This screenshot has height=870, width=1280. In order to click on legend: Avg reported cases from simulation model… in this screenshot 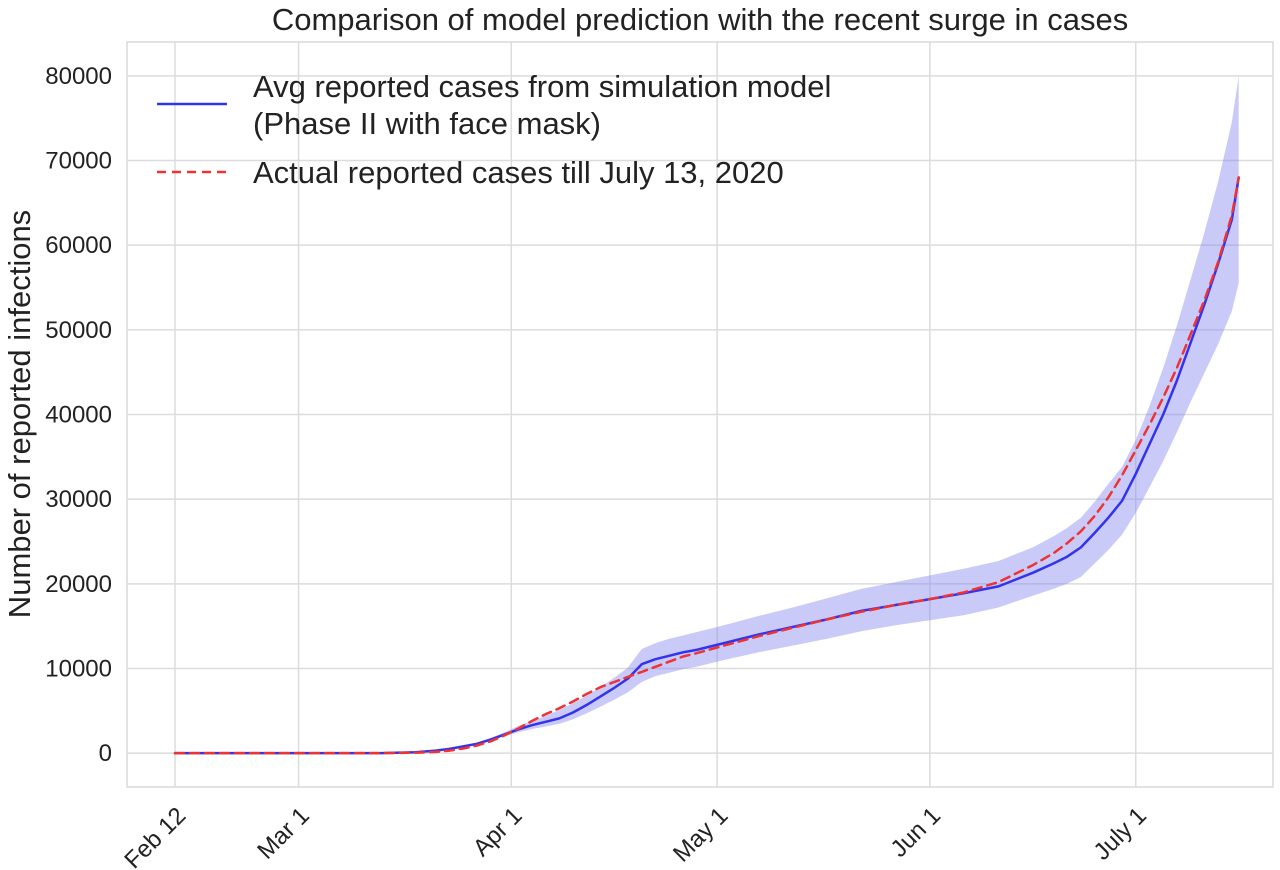, I will do `click(494, 129)`.